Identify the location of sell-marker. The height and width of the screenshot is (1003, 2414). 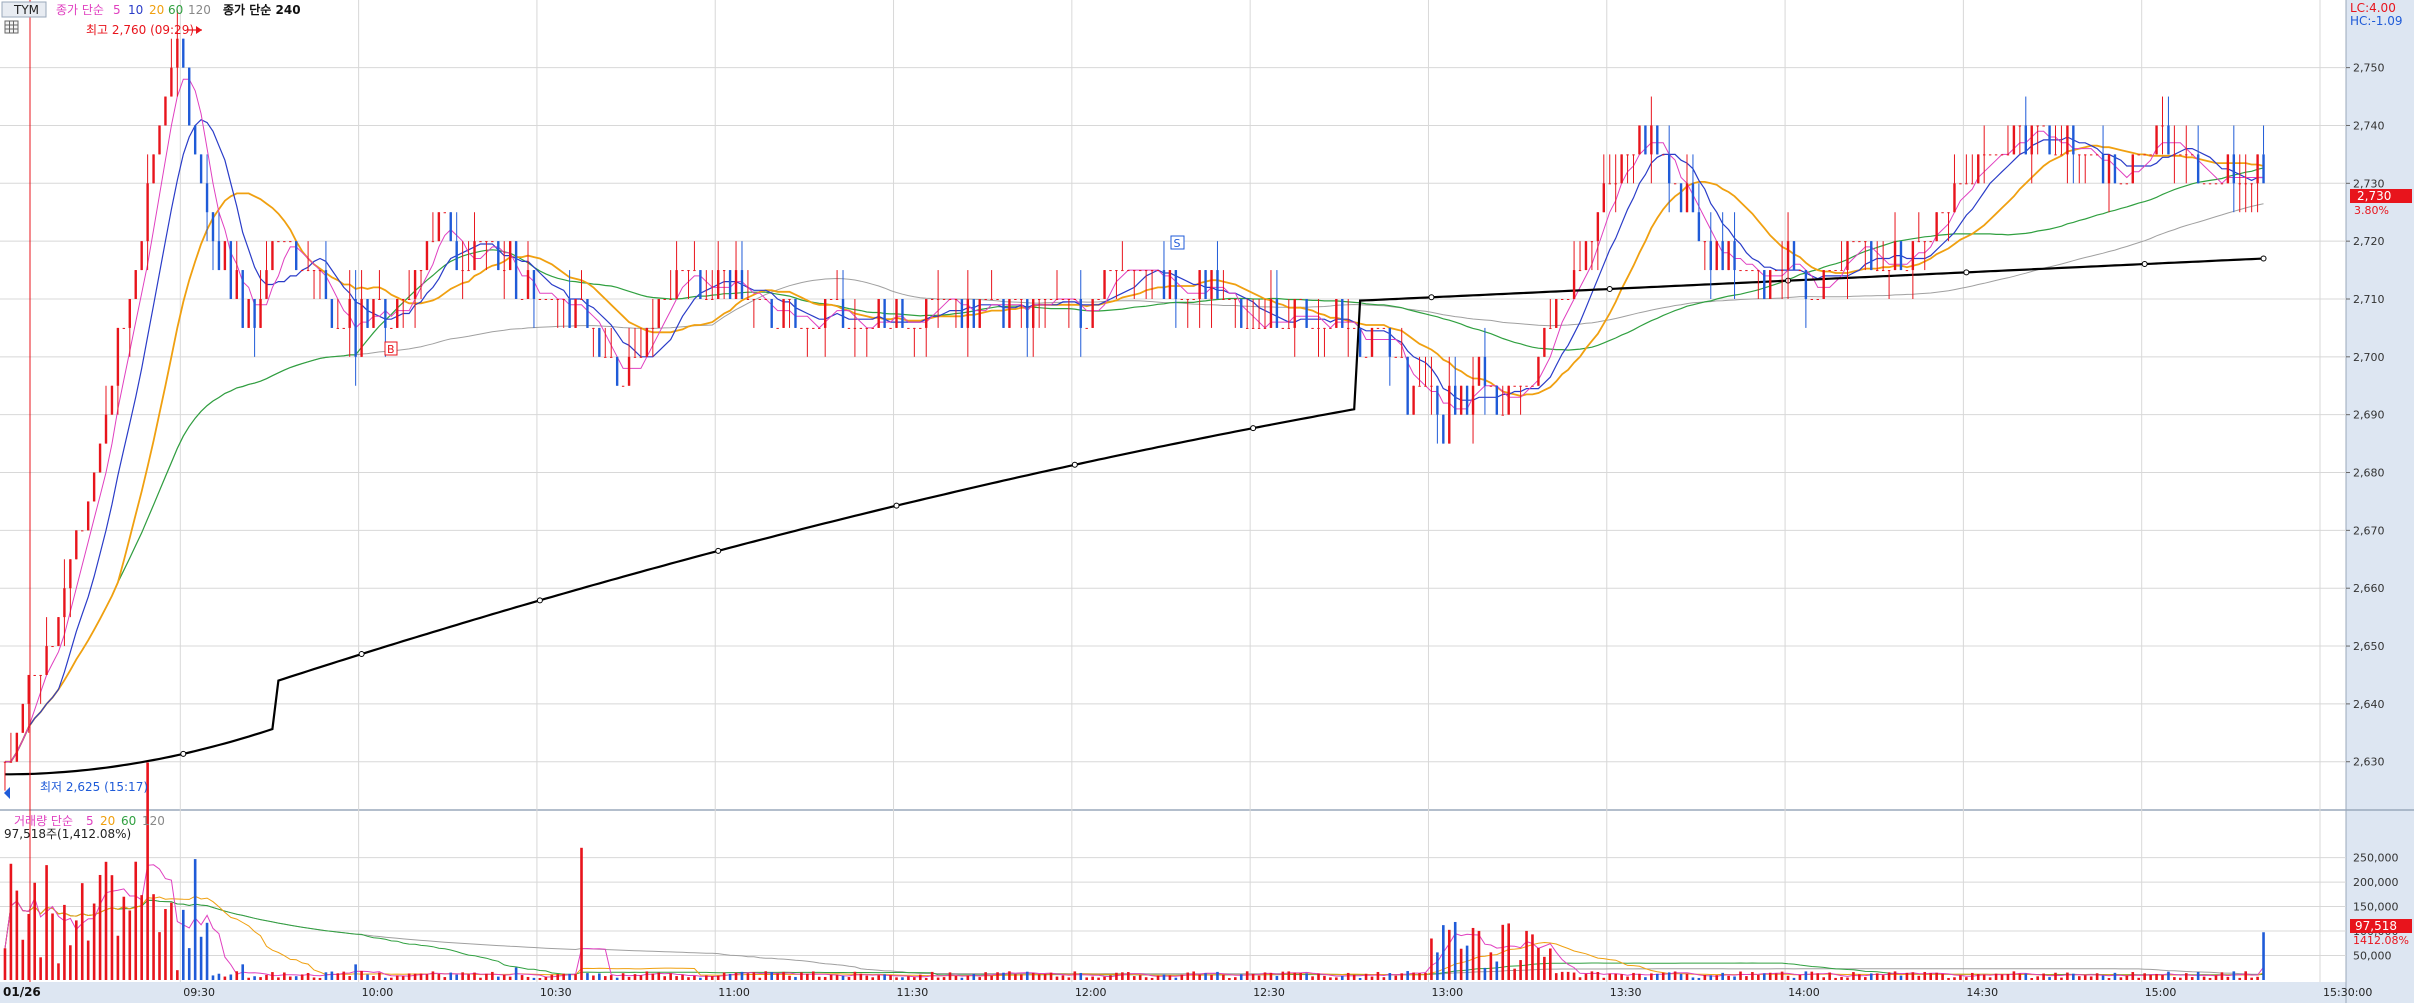
(1177, 242).